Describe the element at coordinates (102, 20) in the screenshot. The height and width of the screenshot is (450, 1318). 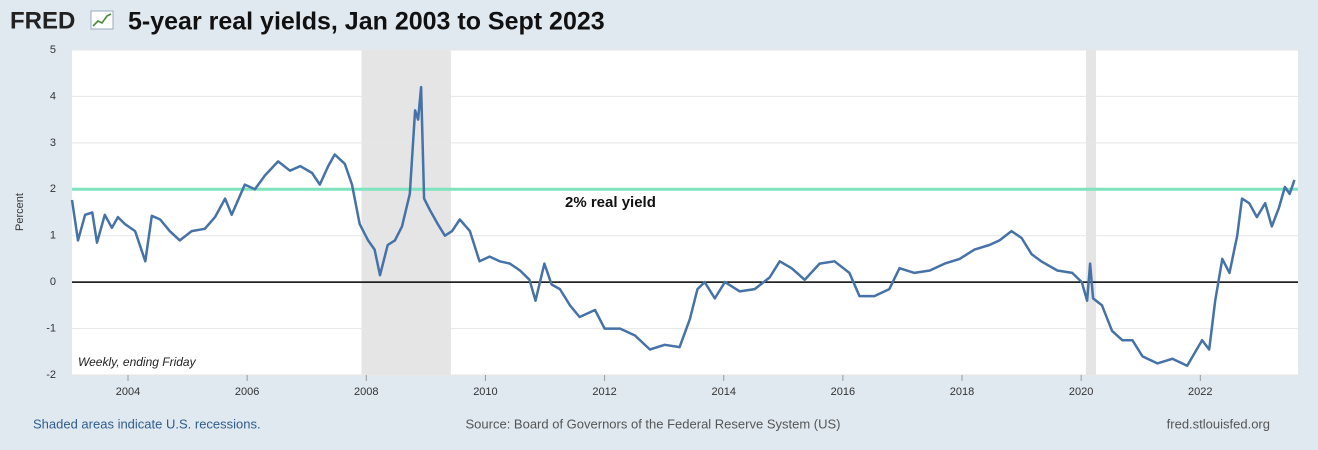
I see `logo-icon` at that location.